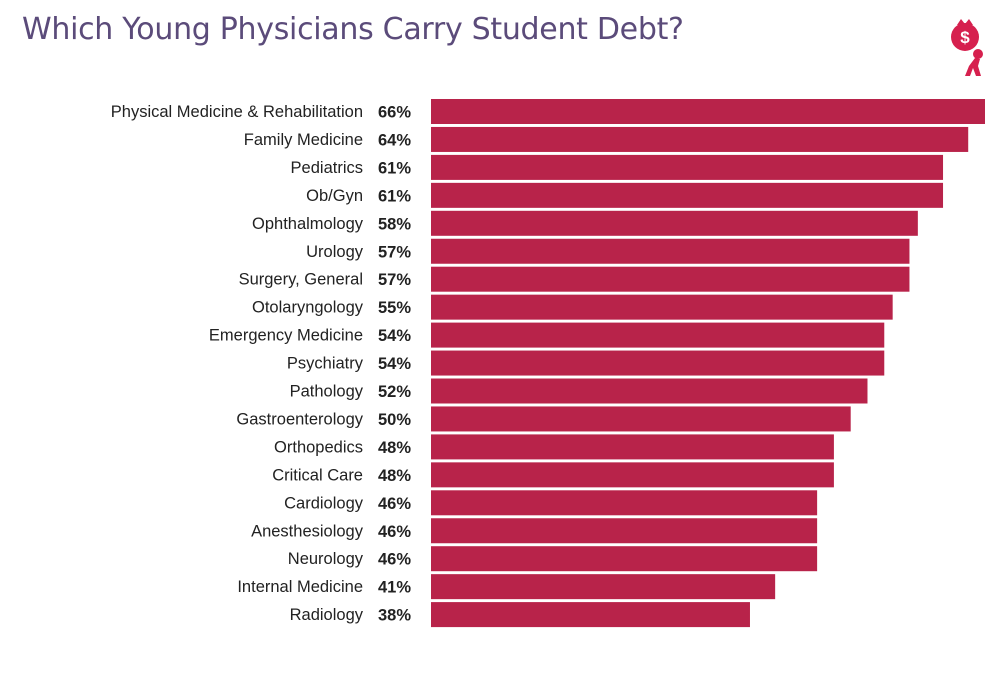 The image size is (1000, 681). What do you see at coordinates (327, 168) in the screenshot?
I see `category-label: Pediatrics` at bounding box center [327, 168].